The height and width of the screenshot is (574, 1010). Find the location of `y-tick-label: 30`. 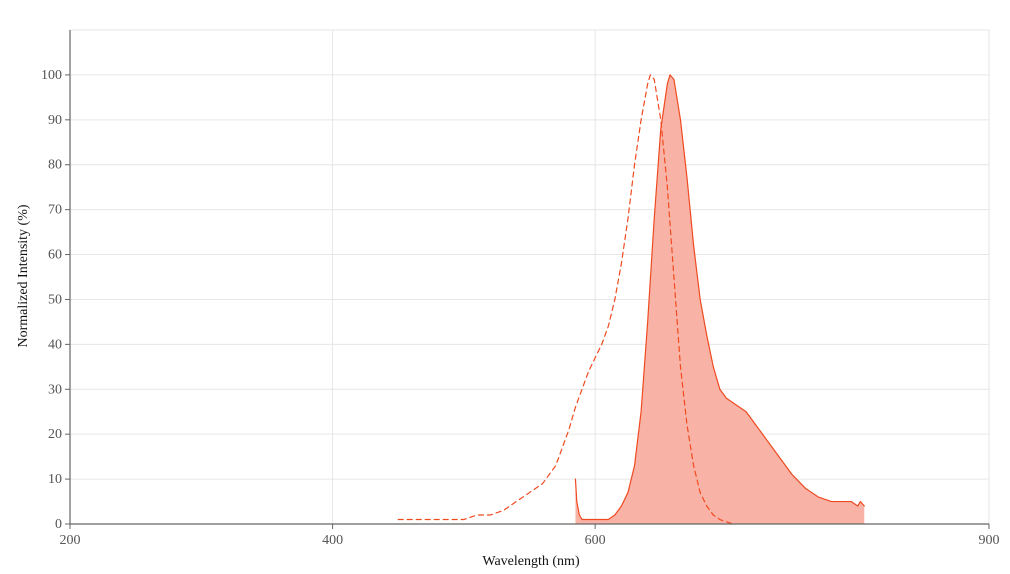

y-tick-label: 30 is located at coordinates (55, 389).